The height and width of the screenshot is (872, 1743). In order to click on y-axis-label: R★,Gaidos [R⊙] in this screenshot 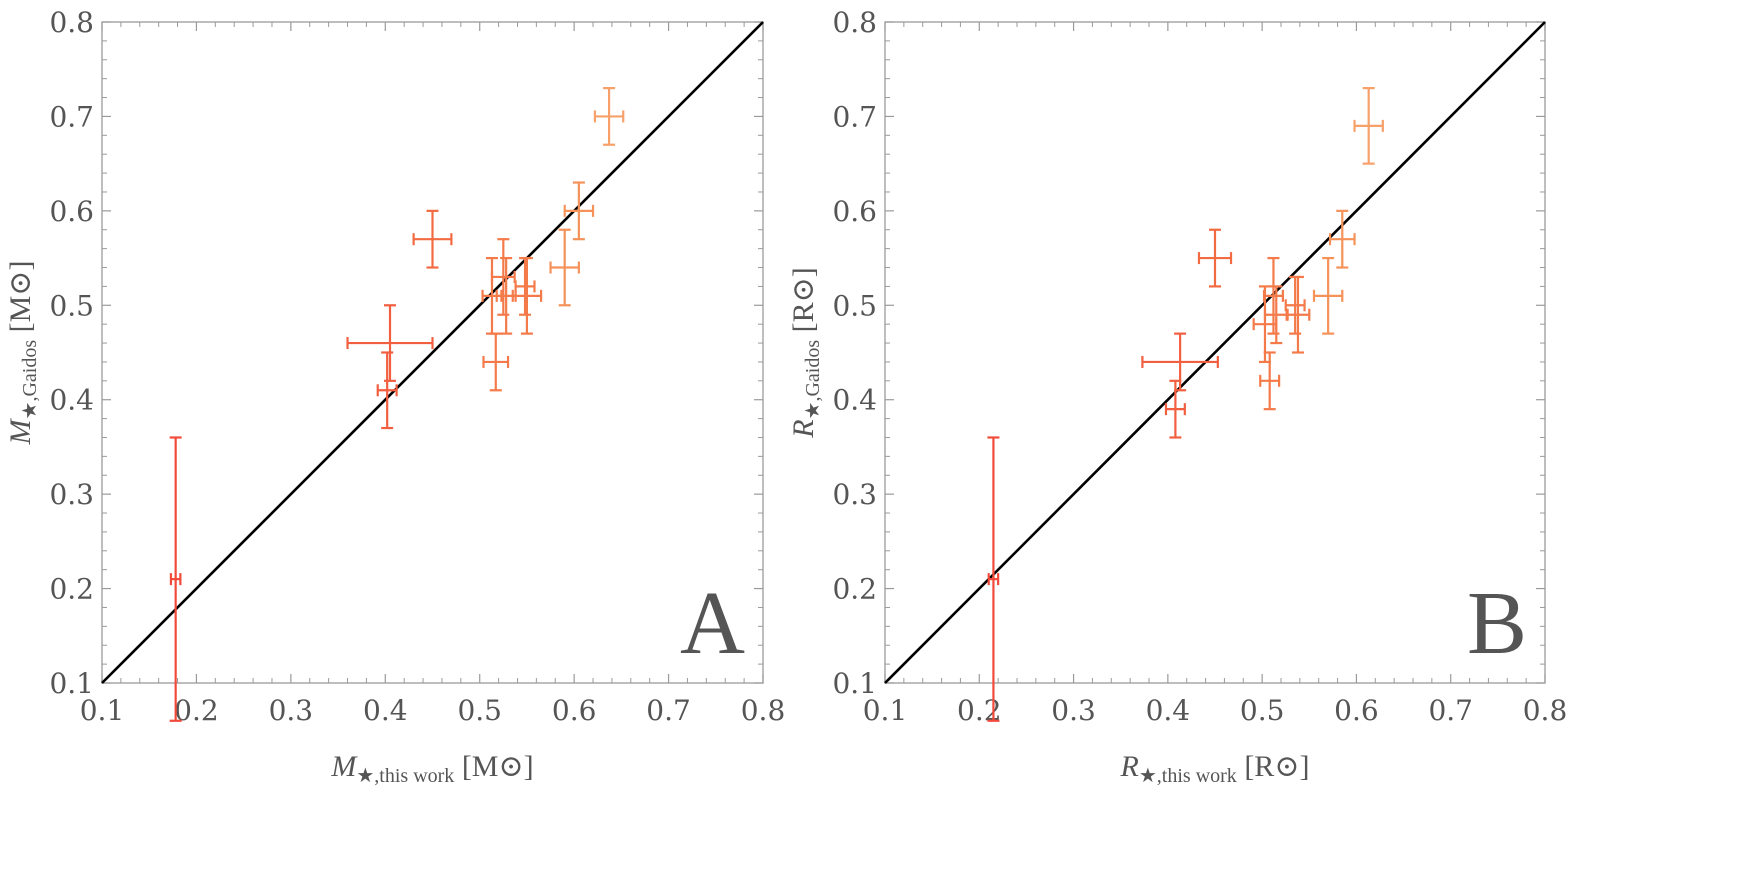, I will do `click(805, 353)`.